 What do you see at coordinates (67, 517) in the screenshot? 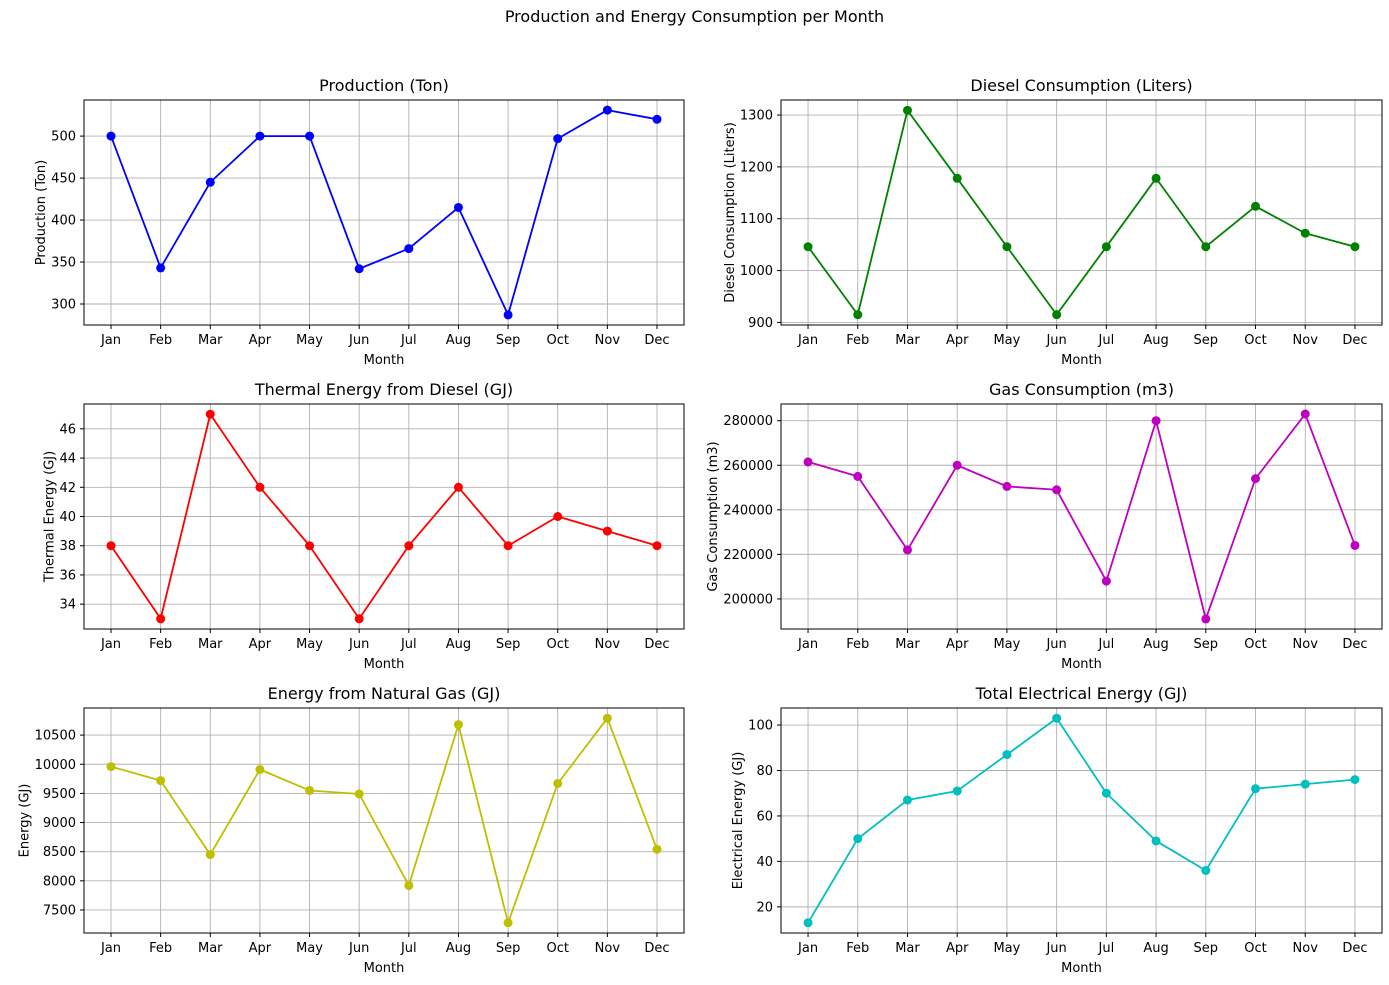
I see `y-tick-label: 40` at bounding box center [67, 517].